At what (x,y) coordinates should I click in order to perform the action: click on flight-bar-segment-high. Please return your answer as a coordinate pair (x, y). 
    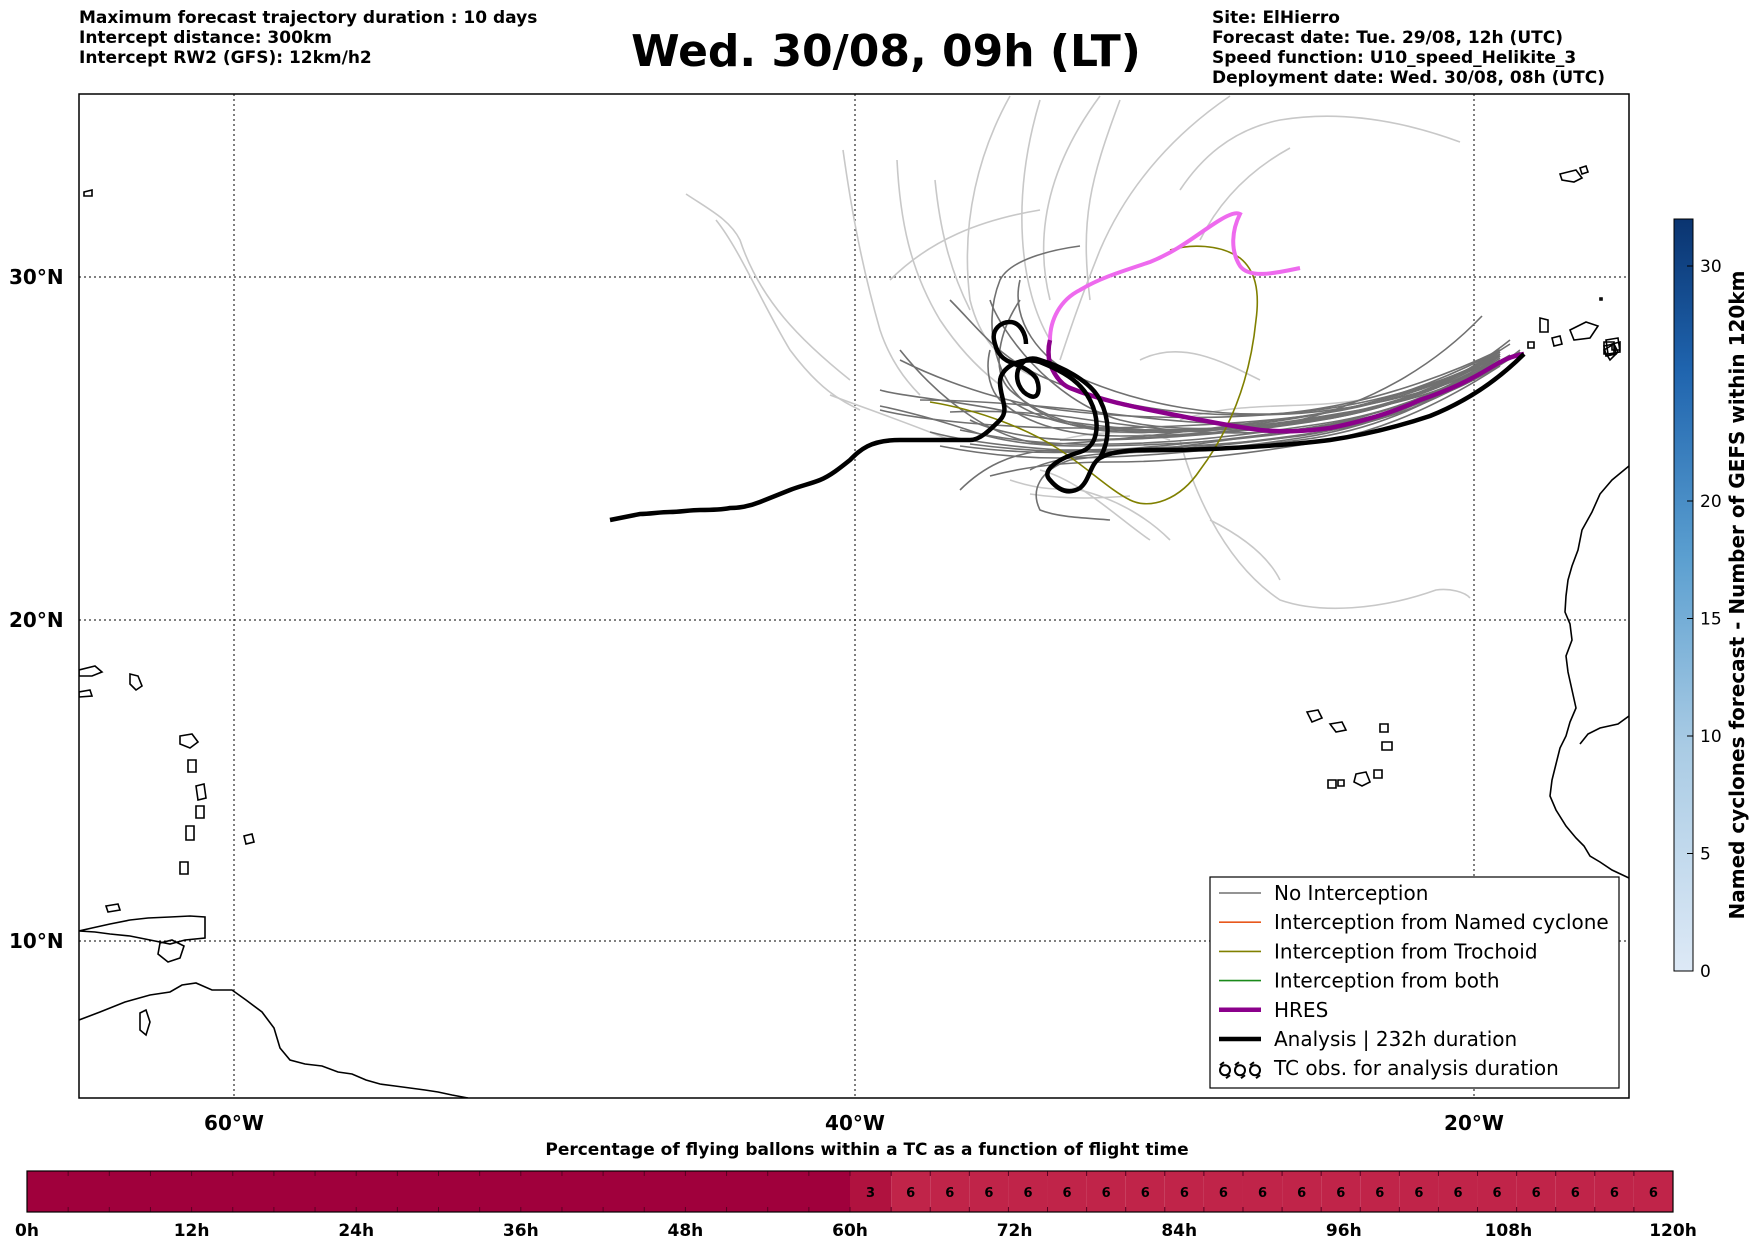
    Looking at the image, I should click on (438, 1191).